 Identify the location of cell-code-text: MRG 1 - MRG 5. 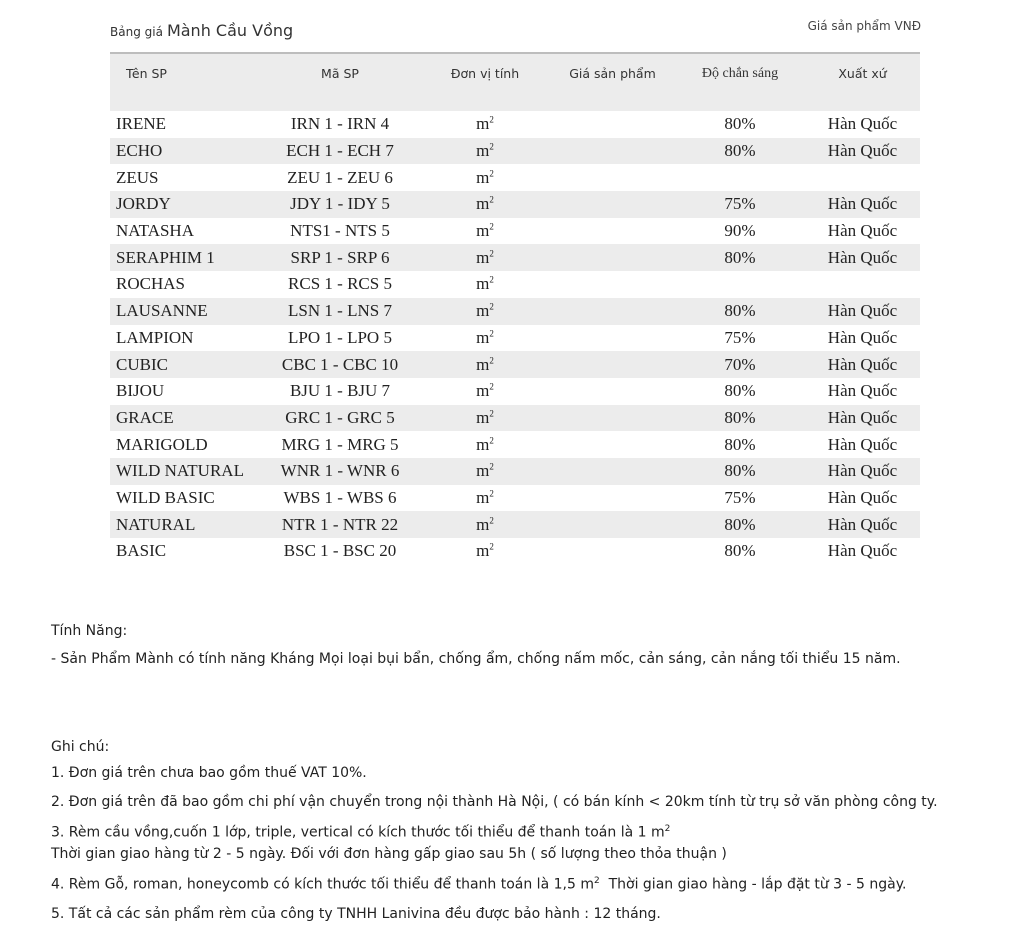
(340, 444).